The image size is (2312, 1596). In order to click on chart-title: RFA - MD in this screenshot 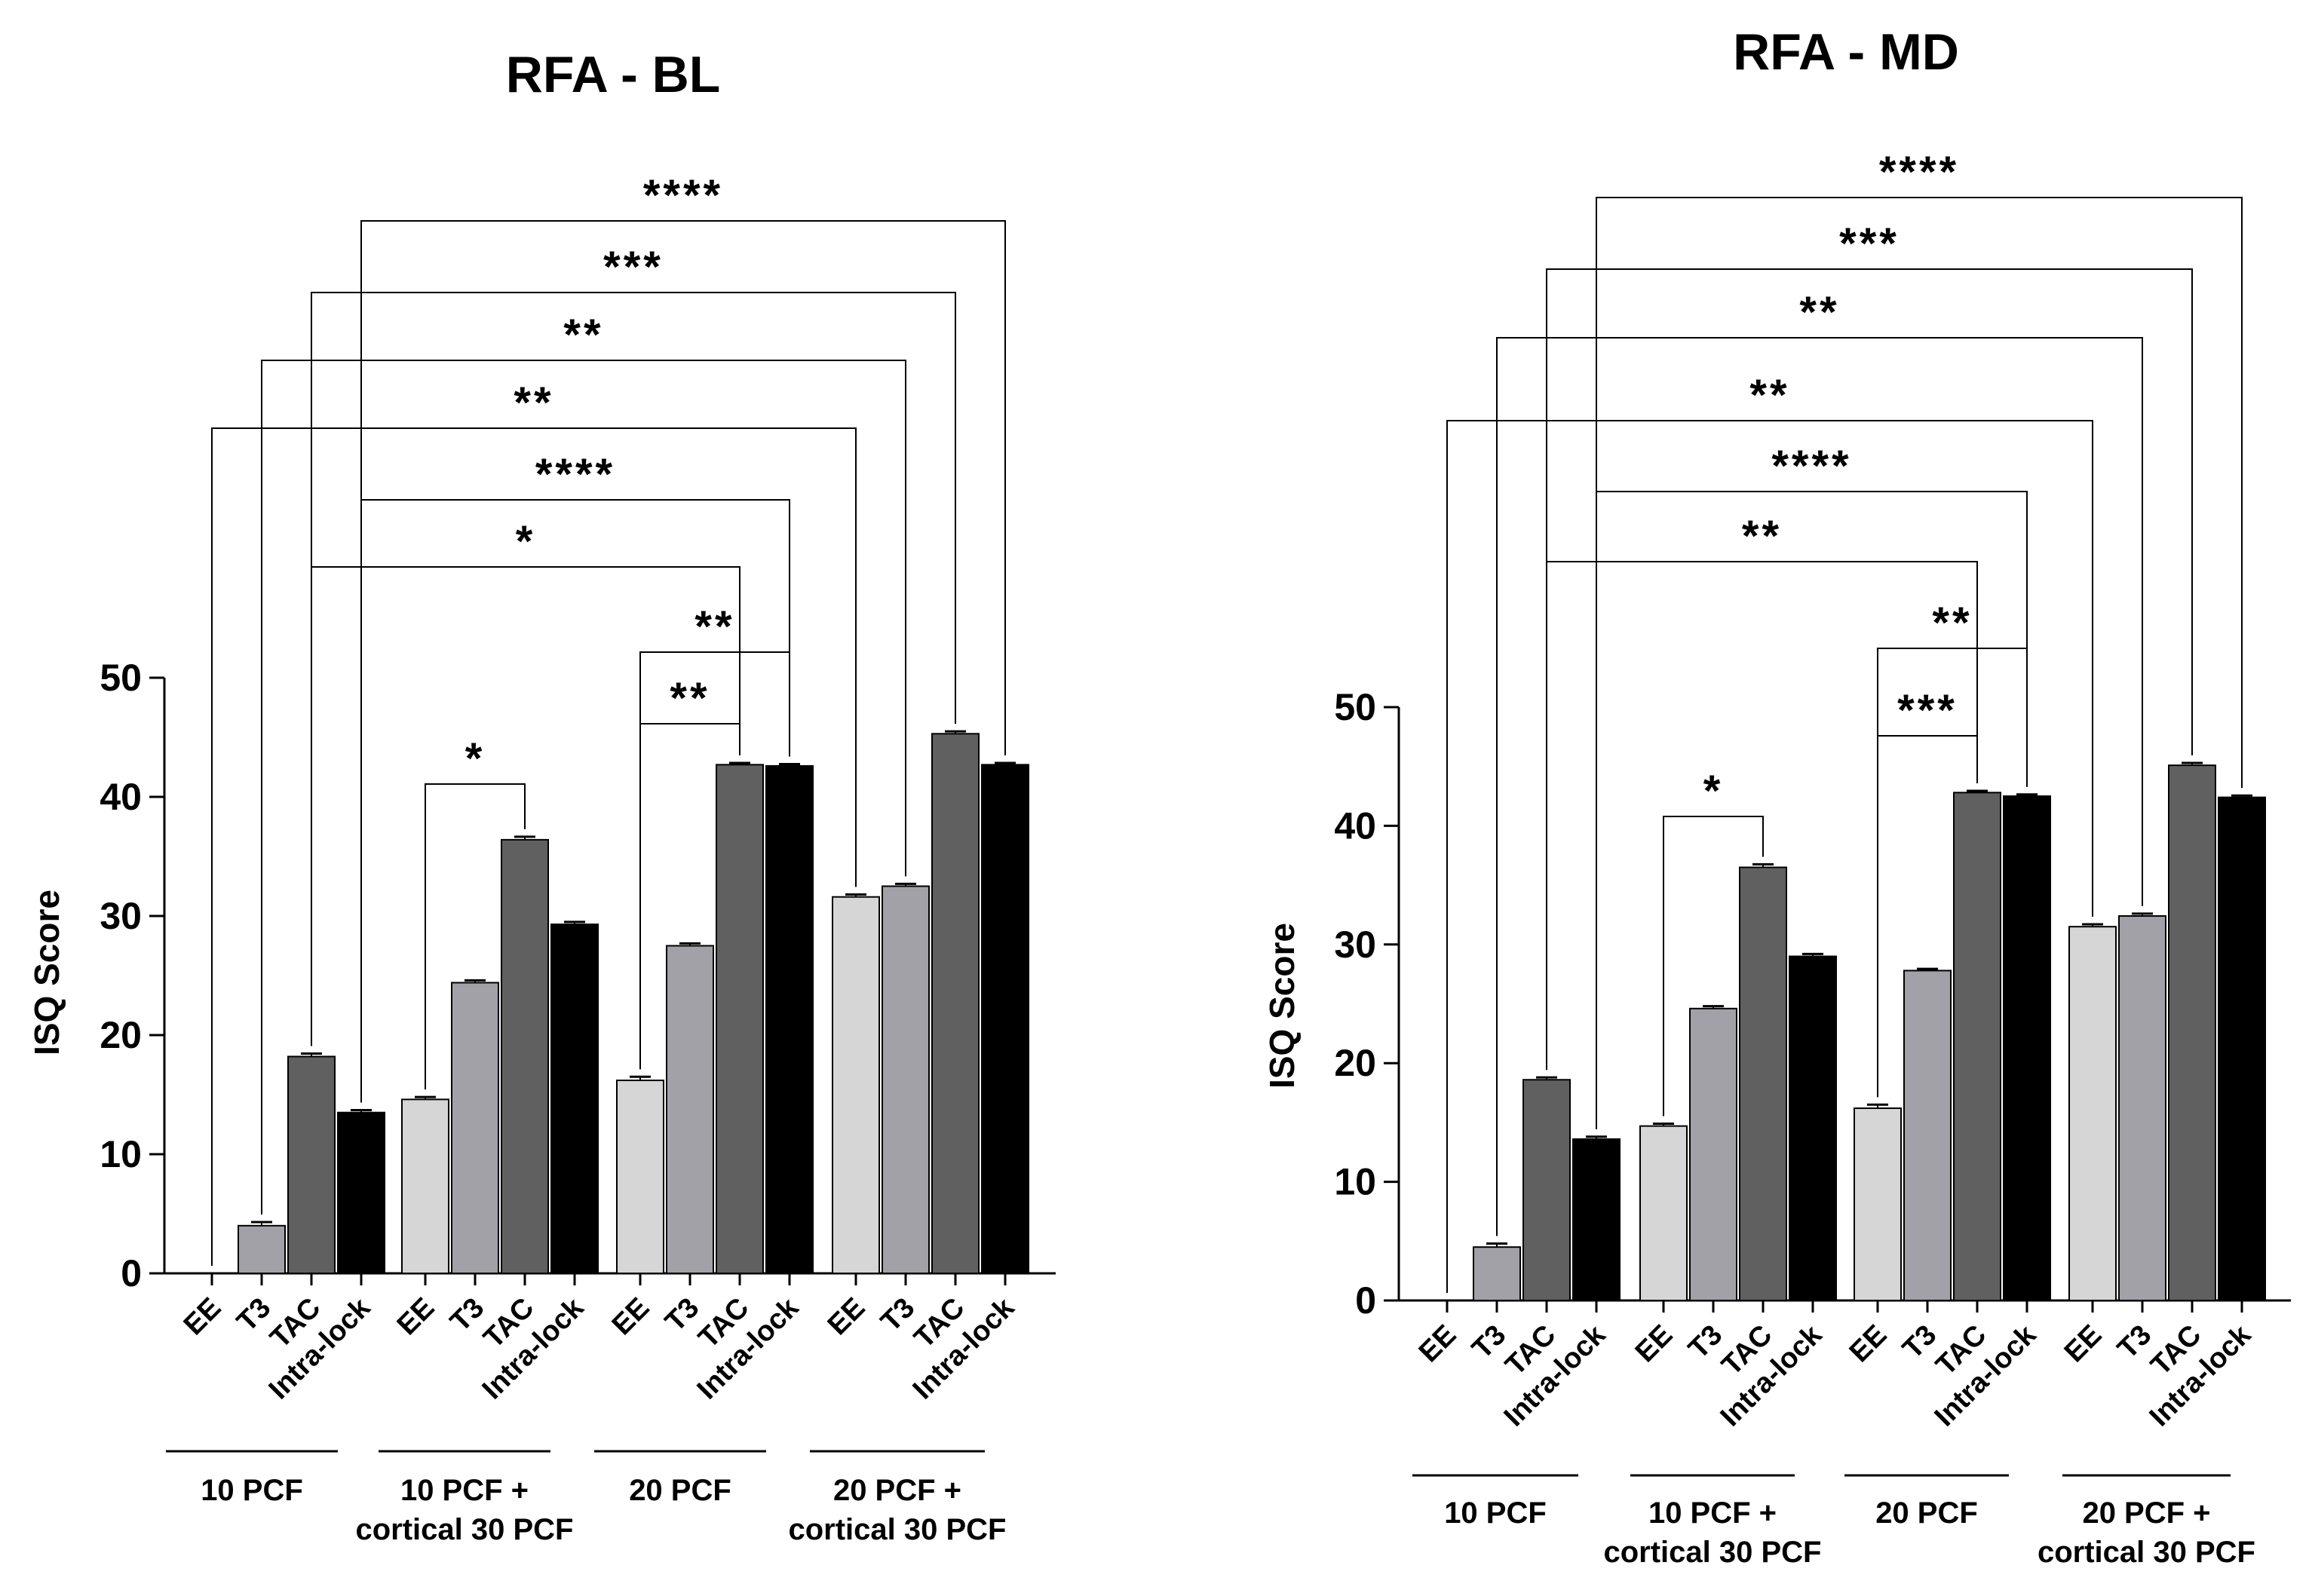, I will do `click(1846, 52)`.